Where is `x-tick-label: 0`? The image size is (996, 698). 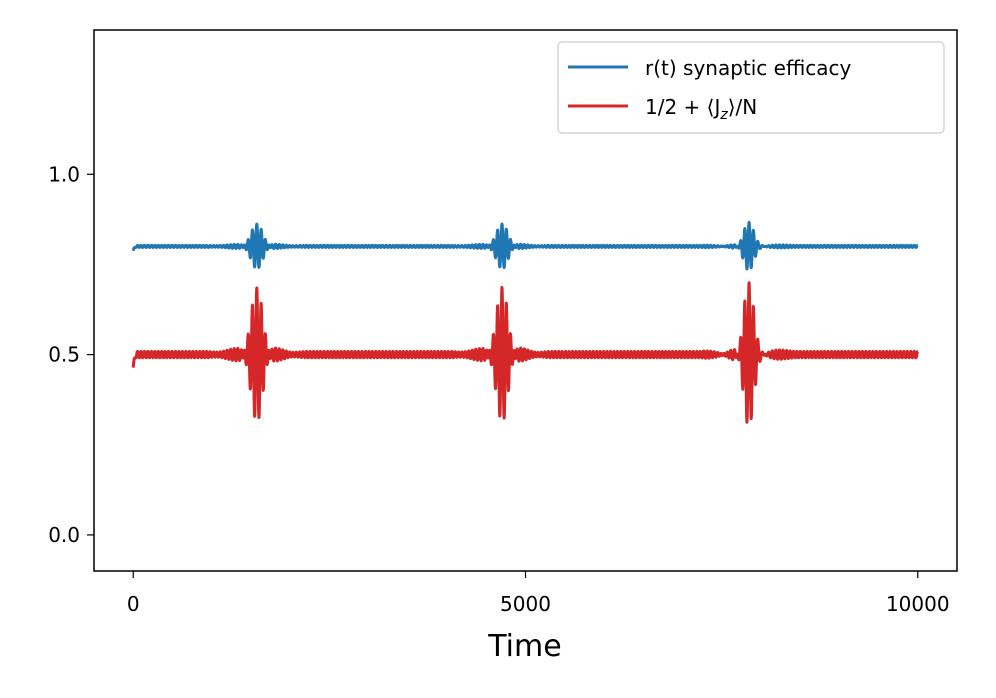 x-tick-label: 0 is located at coordinates (133, 604).